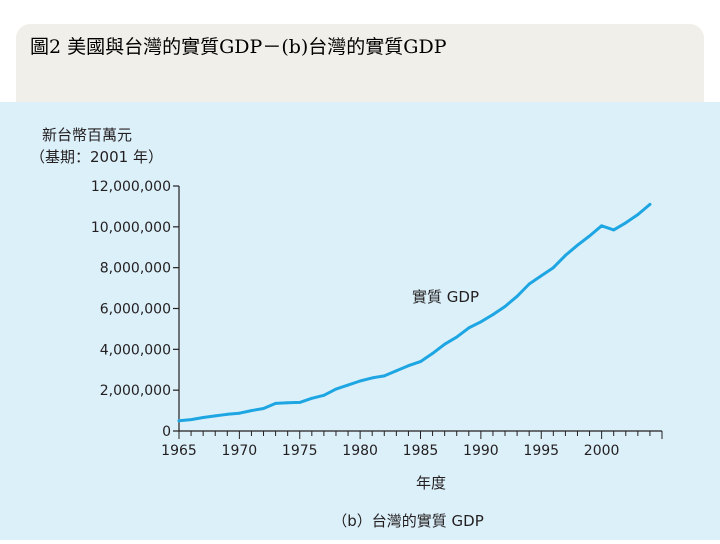 Image resolution: width=720 pixels, height=544 pixels. Describe the element at coordinates (87, 135) in the screenshot. I see `y-axis-label-unit: 新台幣百萬元` at that location.